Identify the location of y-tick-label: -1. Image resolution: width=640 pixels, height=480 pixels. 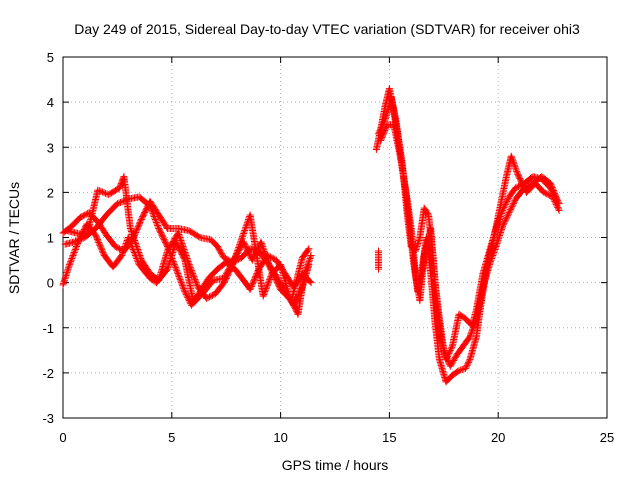
(48, 328).